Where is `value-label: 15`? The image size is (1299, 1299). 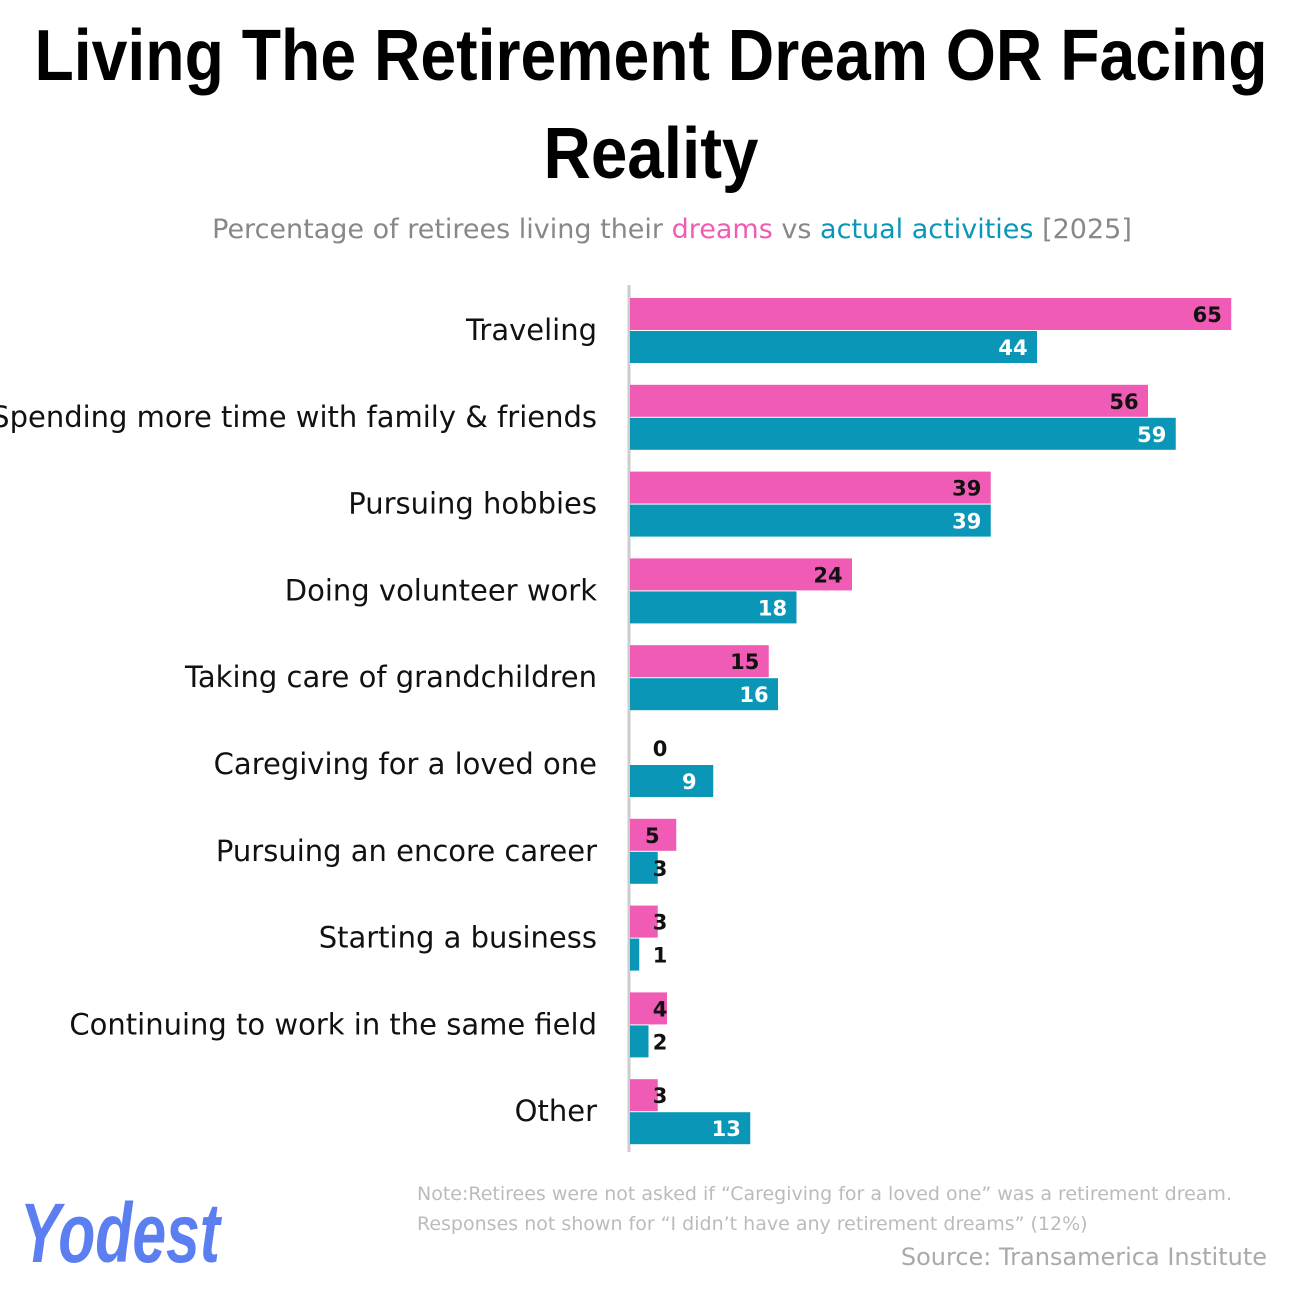 value-label: 15 is located at coordinates (744, 662).